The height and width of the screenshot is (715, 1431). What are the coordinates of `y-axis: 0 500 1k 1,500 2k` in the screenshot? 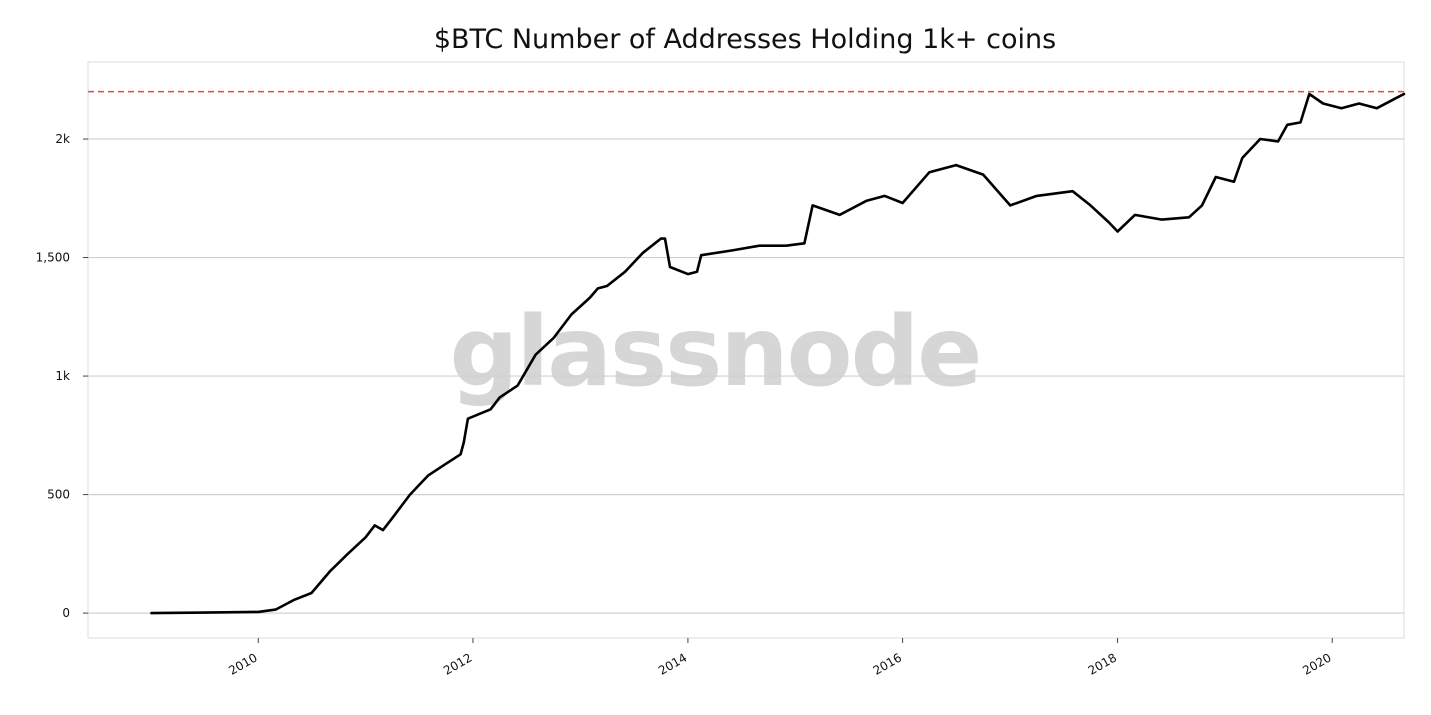 It's located at (62, 376).